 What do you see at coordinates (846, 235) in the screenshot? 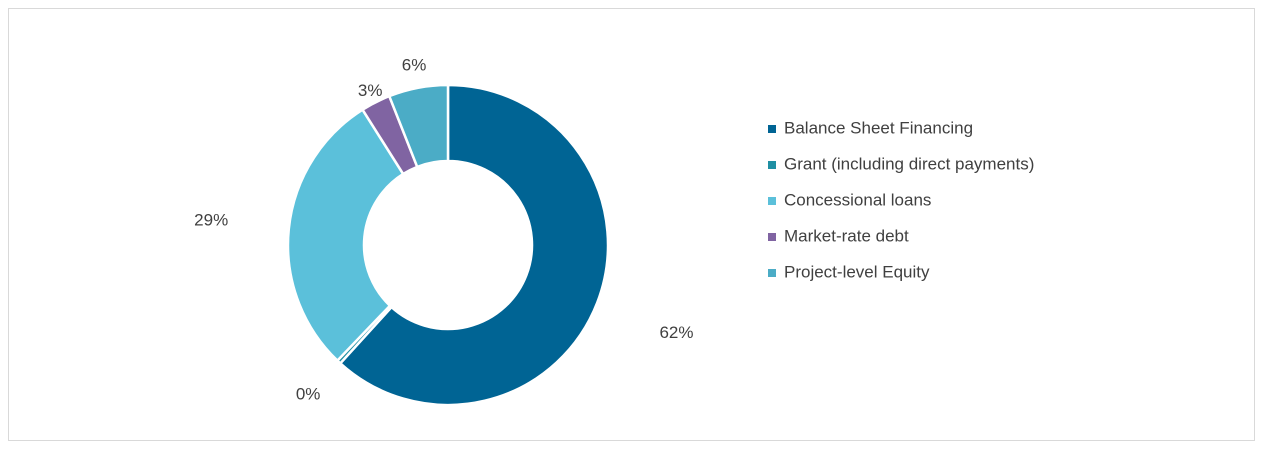
I see `legend-label: Market-rate debt` at bounding box center [846, 235].